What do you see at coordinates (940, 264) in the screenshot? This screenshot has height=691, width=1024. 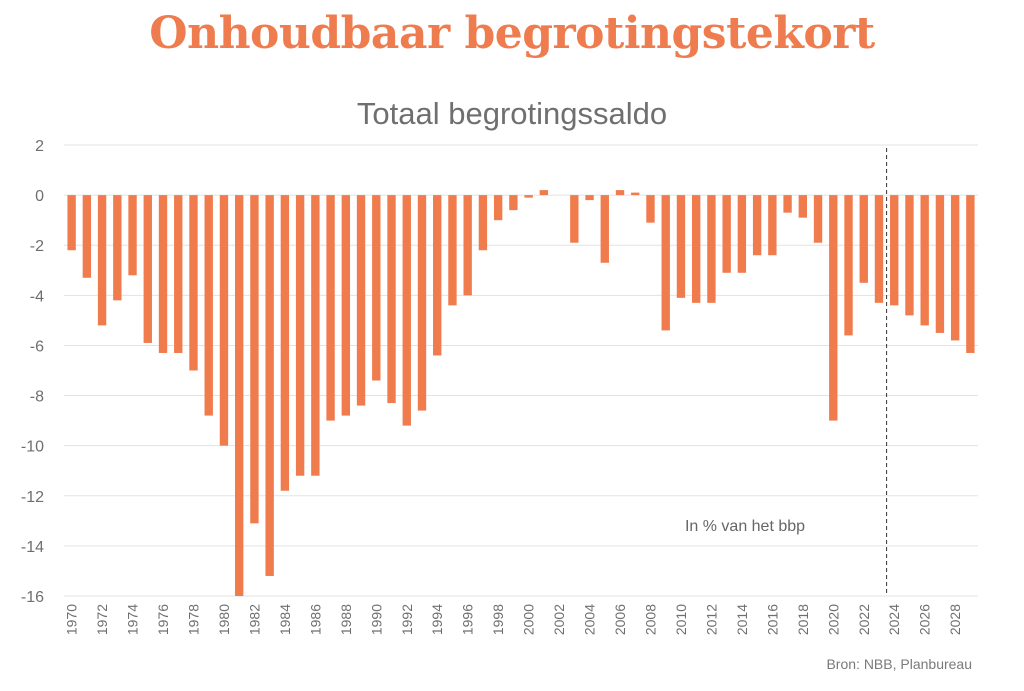 I see `bar-2027` at bounding box center [940, 264].